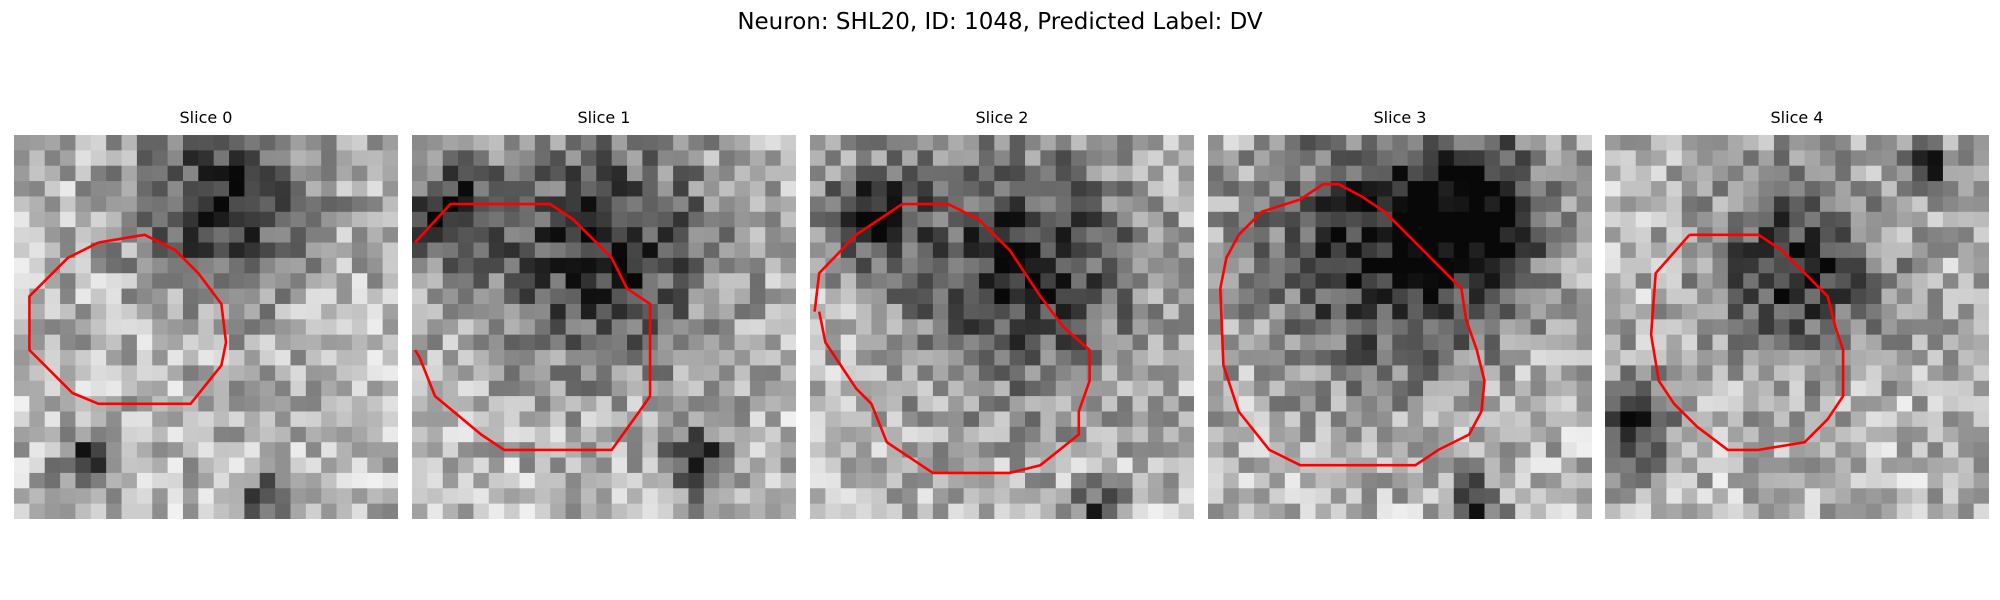  What do you see at coordinates (1002, 117) in the screenshot?
I see `slice-title: Slice 2` at bounding box center [1002, 117].